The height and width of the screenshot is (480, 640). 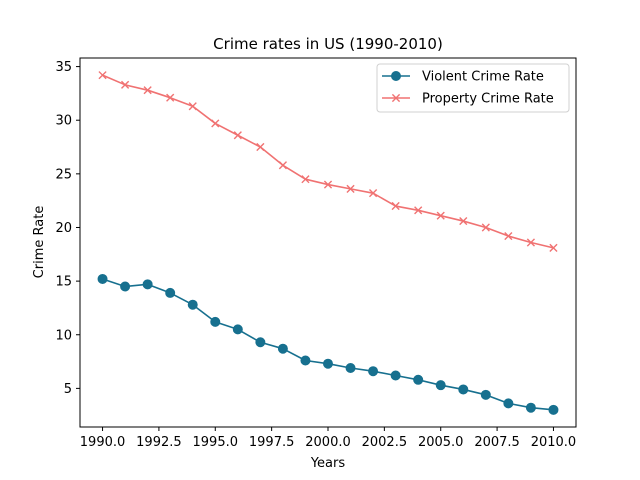 What do you see at coordinates (63, 174) in the screenshot?
I see `y-tick-label: 25` at bounding box center [63, 174].